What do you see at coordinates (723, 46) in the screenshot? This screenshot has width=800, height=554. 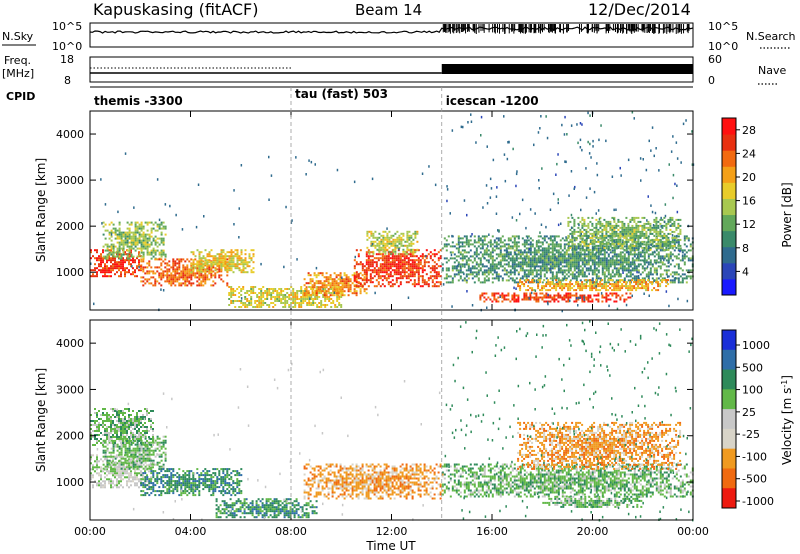 I see `nsearch-tick-bottom: 10^0` at bounding box center [723, 46].